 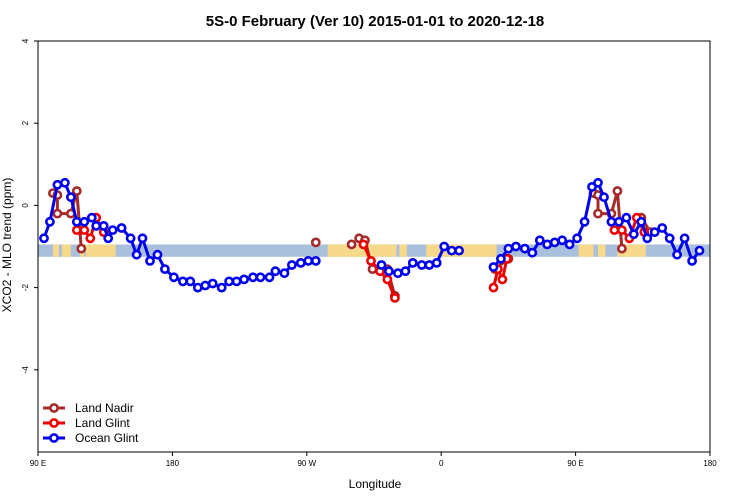 What do you see at coordinates (107, 438) in the screenshot?
I see `legend-label-ocean-glint: Ocean Glint` at bounding box center [107, 438].